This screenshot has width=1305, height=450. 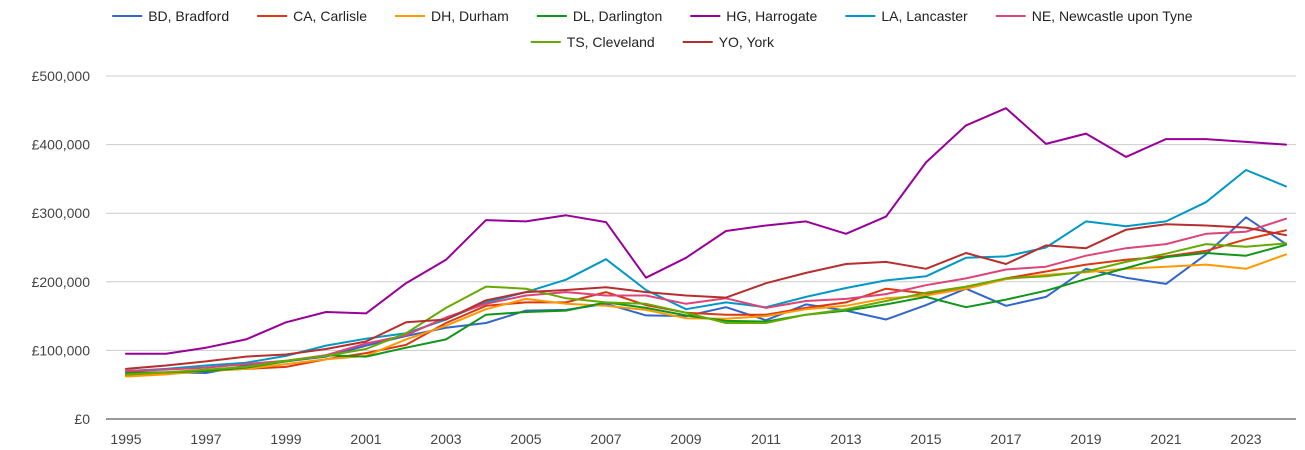 What do you see at coordinates (925, 439) in the screenshot?
I see `x-tick-label: 2015` at bounding box center [925, 439].